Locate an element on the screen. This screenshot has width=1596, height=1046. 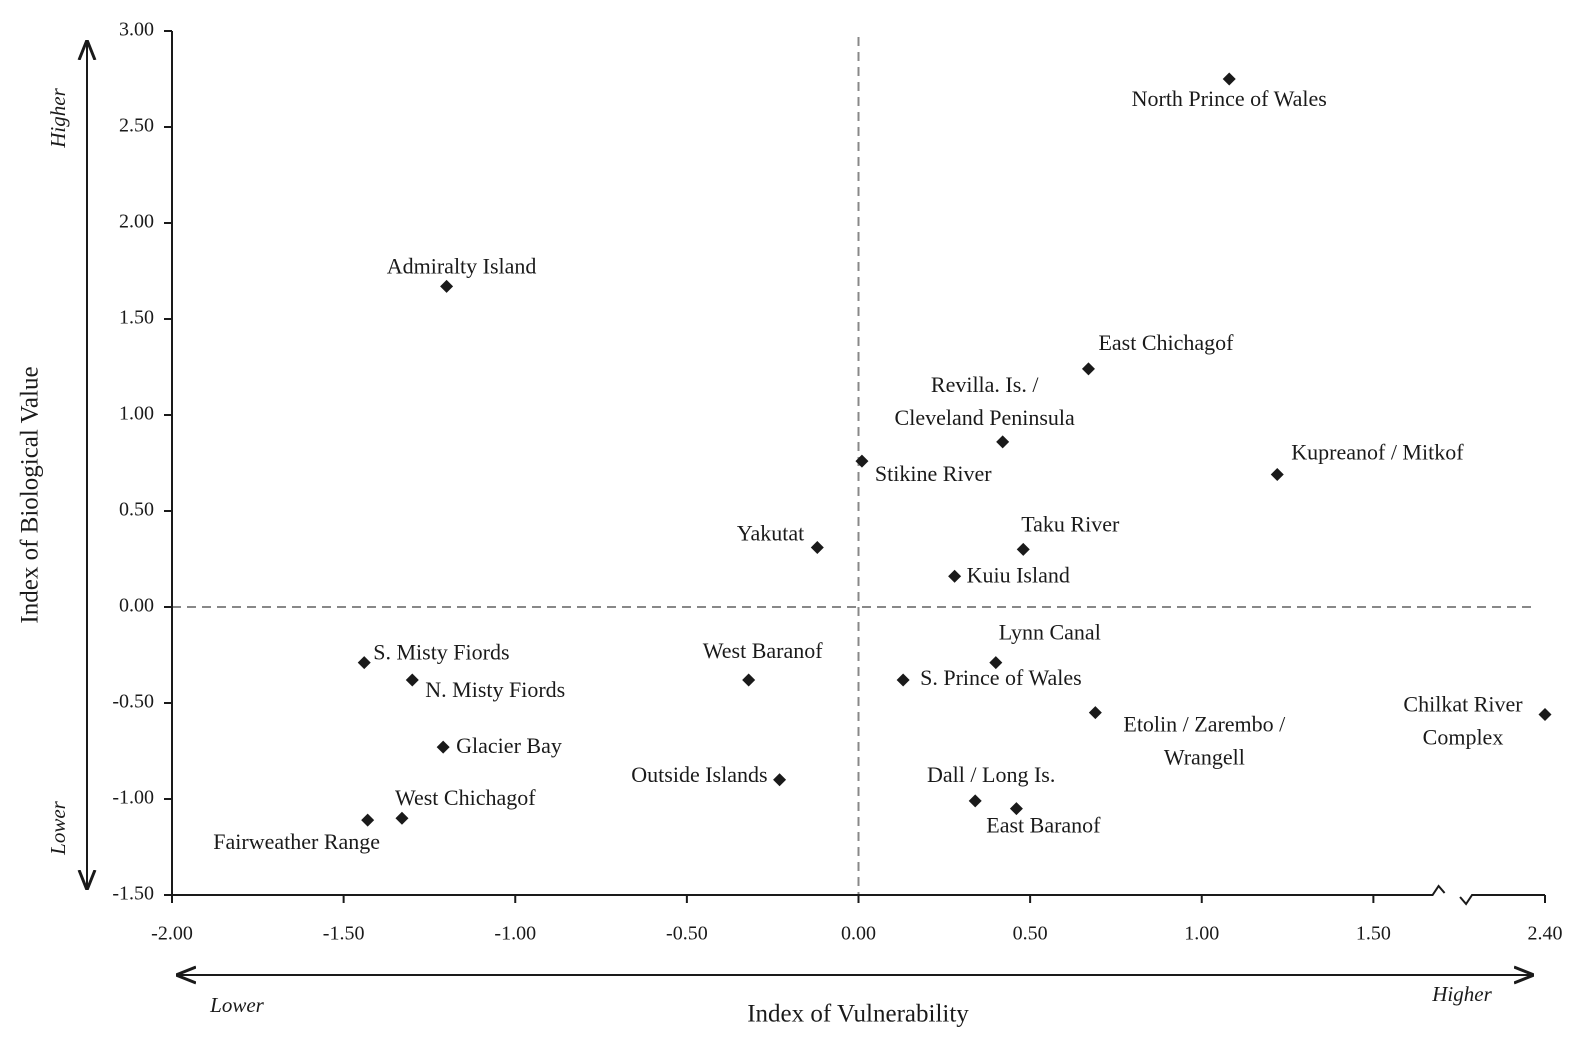
x-axis-label: Index of Vulnerability is located at coordinates (858, 1014).